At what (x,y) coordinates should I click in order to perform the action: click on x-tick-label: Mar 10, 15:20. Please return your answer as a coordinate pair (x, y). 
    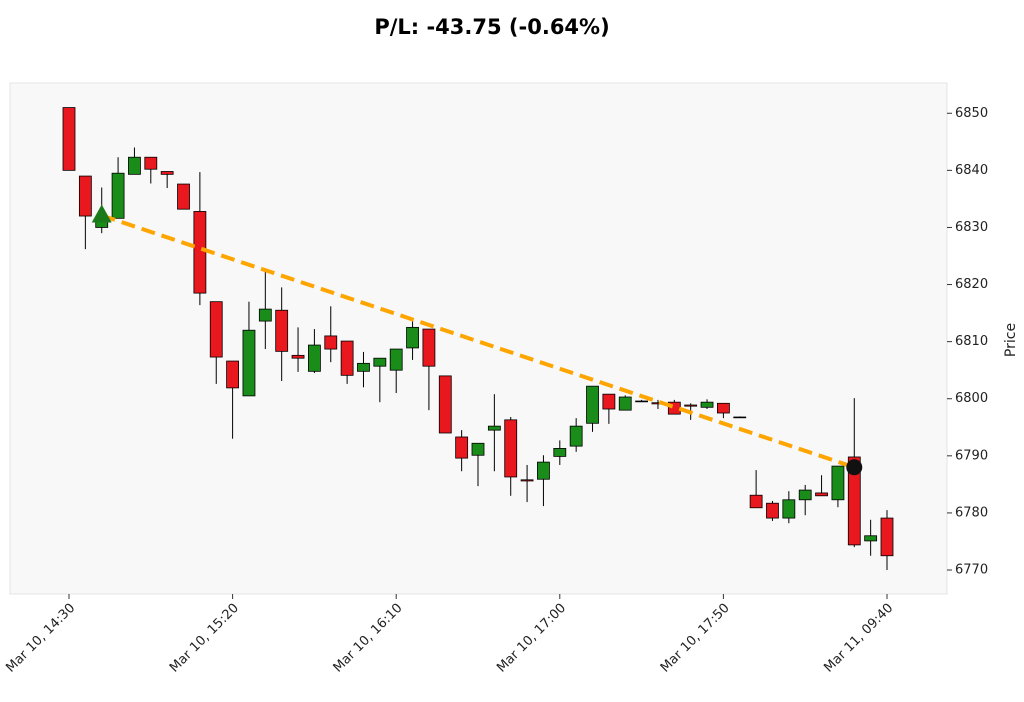
    Looking at the image, I should click on (204, 638).